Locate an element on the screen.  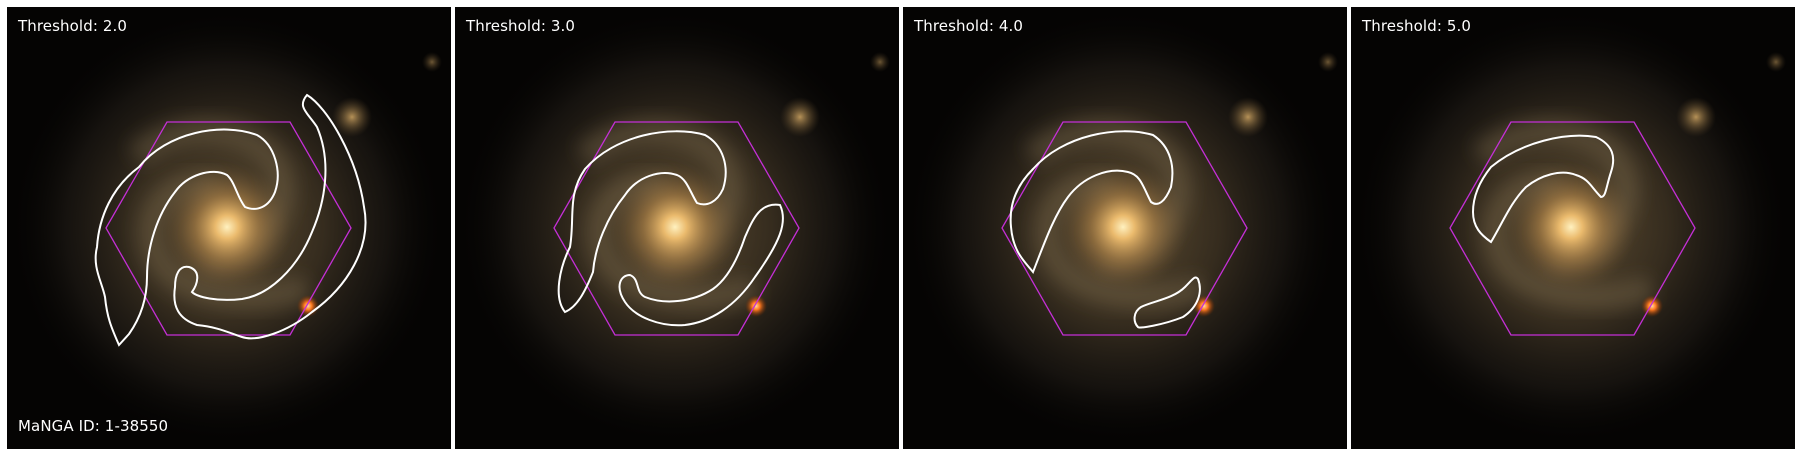
threshold-label: Threshold: 4.0 is located at coordinates (968, 26).